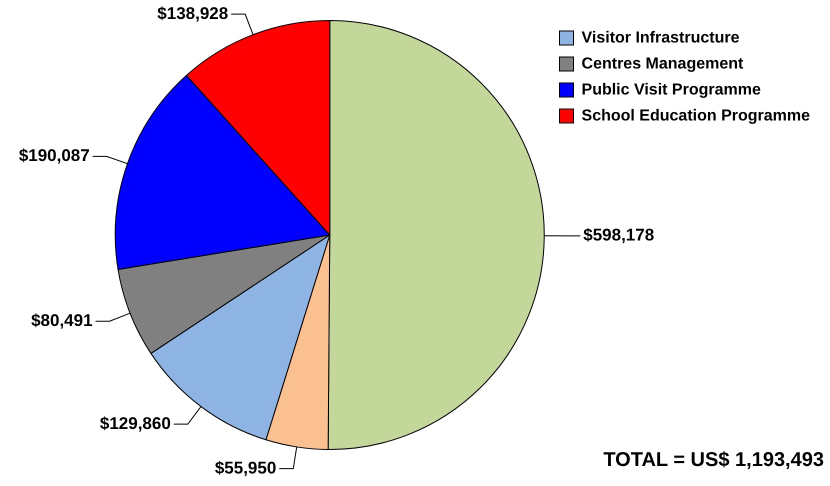 This screenshot has height=486, width=830. What do you see at coordinates (618, 235) in the screenshot?
I see `data-label: $598,178` at bounding box center [618, 235].